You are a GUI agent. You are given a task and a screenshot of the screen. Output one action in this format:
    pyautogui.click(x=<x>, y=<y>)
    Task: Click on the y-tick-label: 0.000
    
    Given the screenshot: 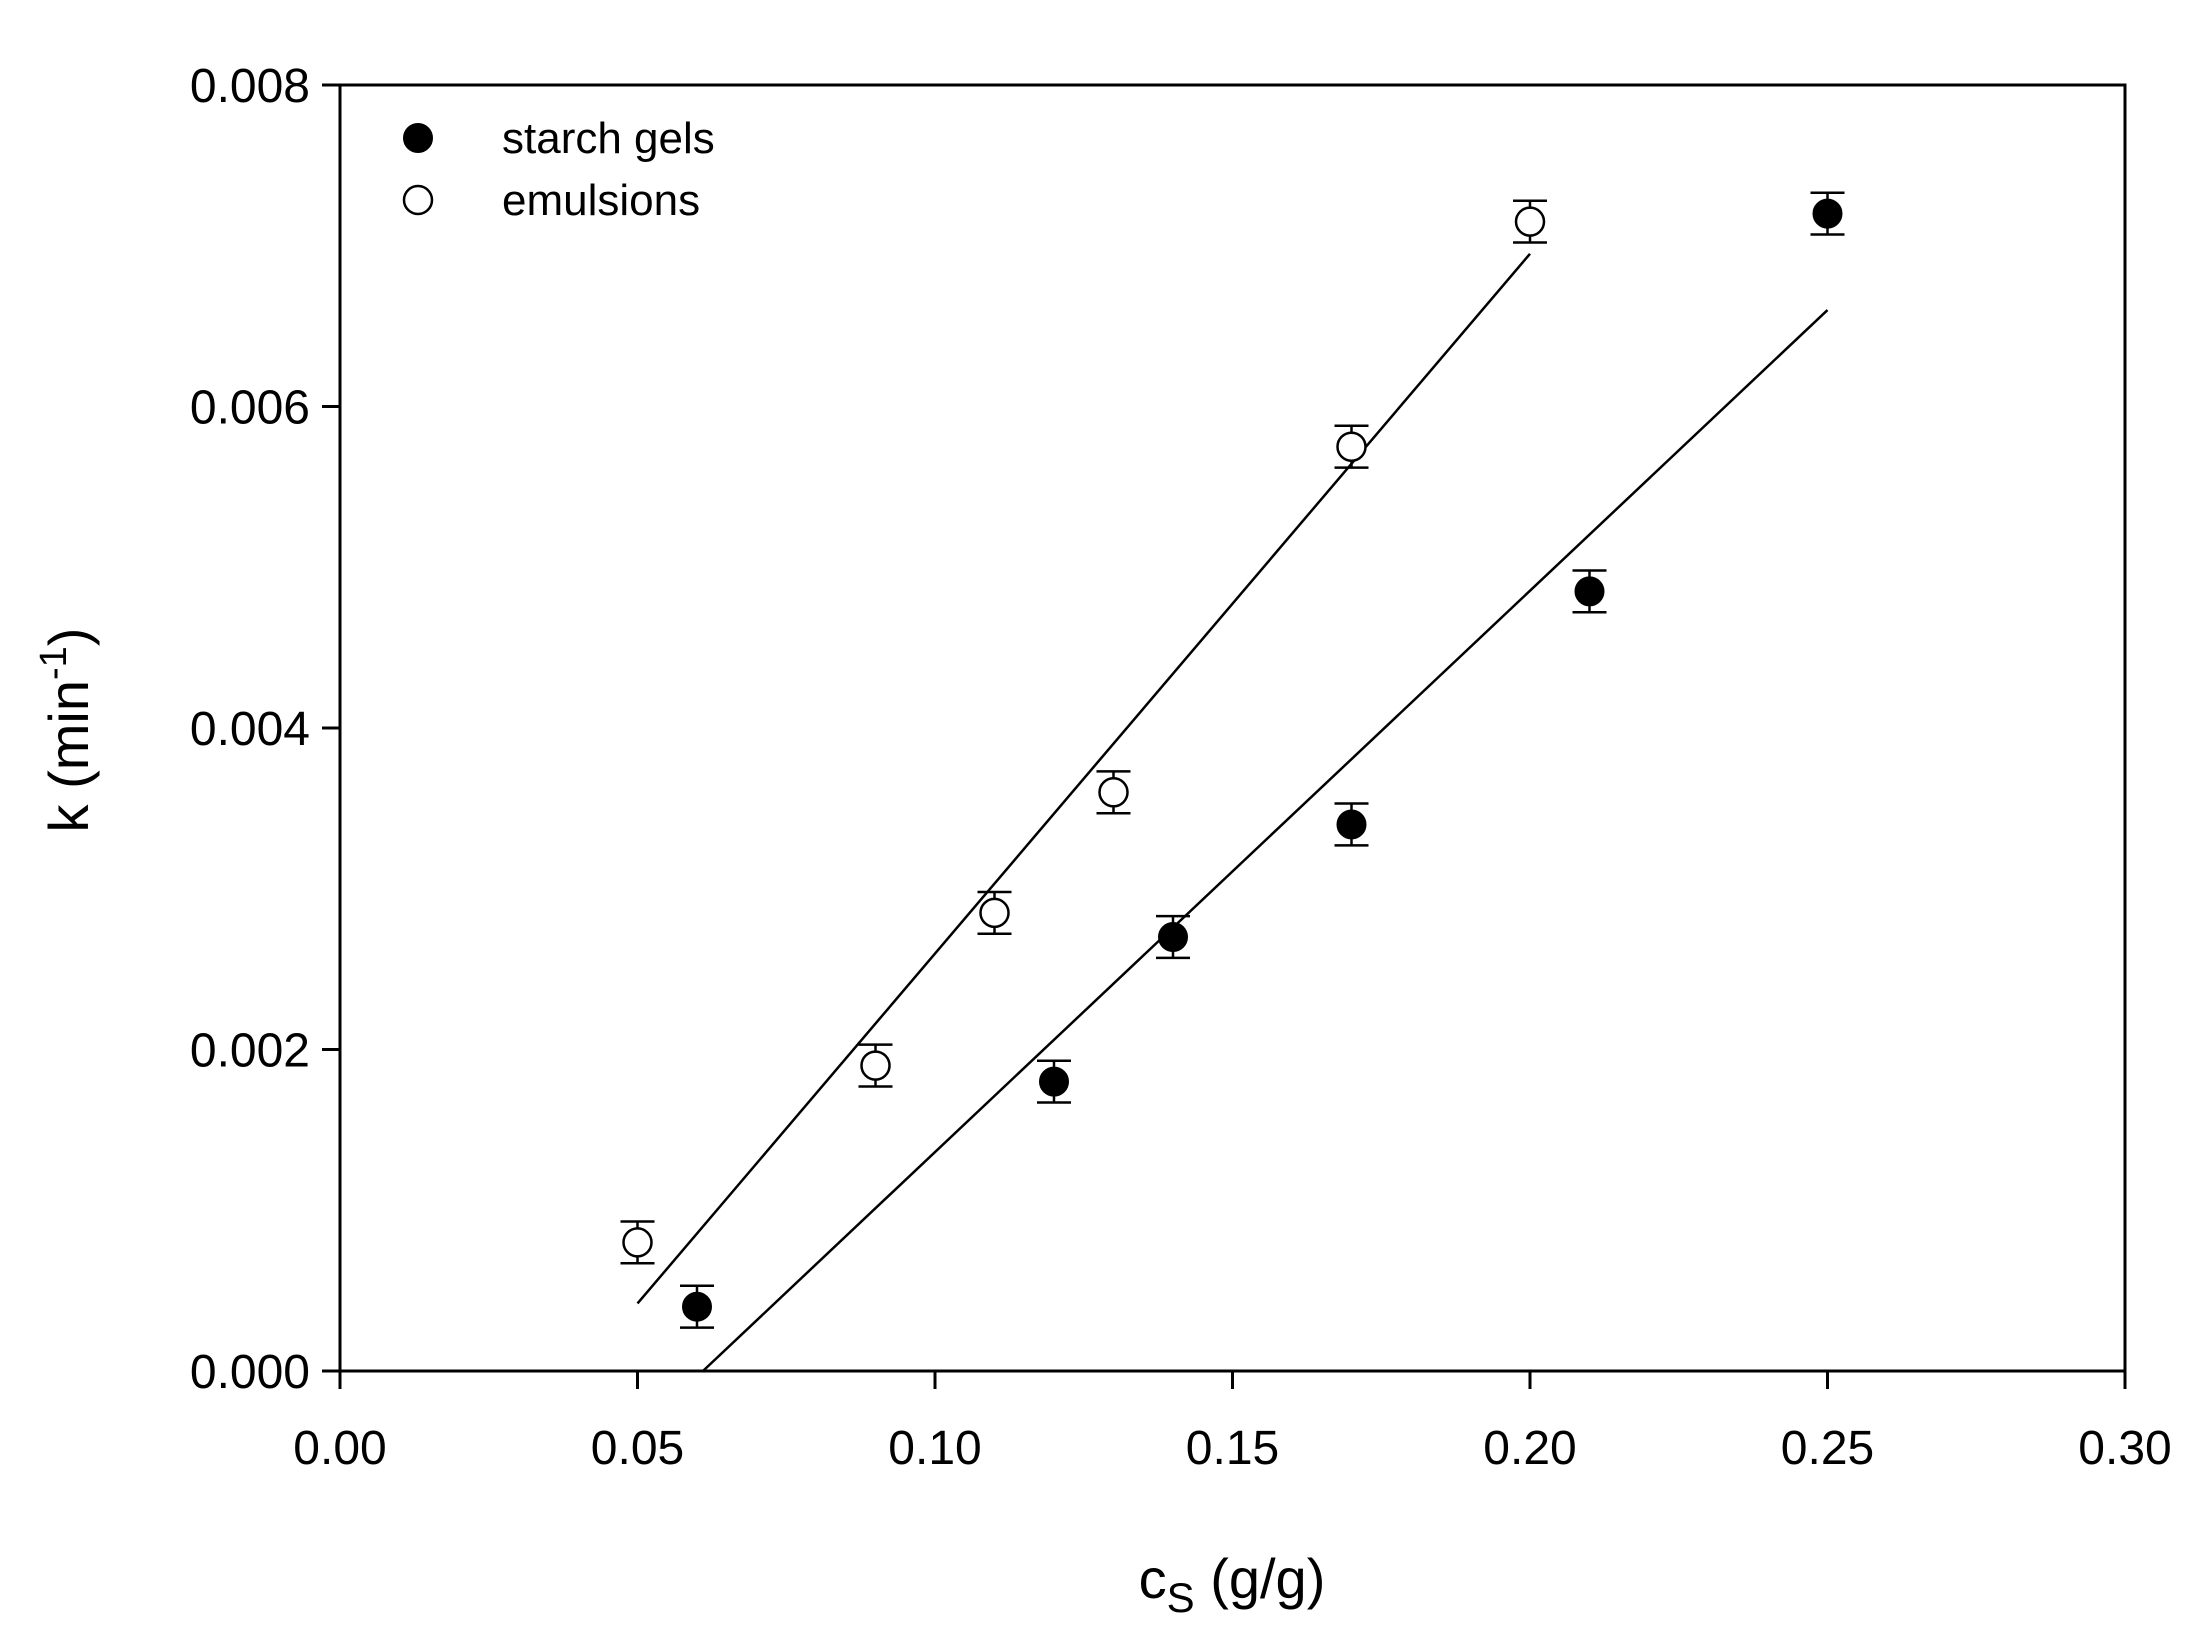 What is the action you would take?
    pyautogui.click(x=250, y=1372)
    